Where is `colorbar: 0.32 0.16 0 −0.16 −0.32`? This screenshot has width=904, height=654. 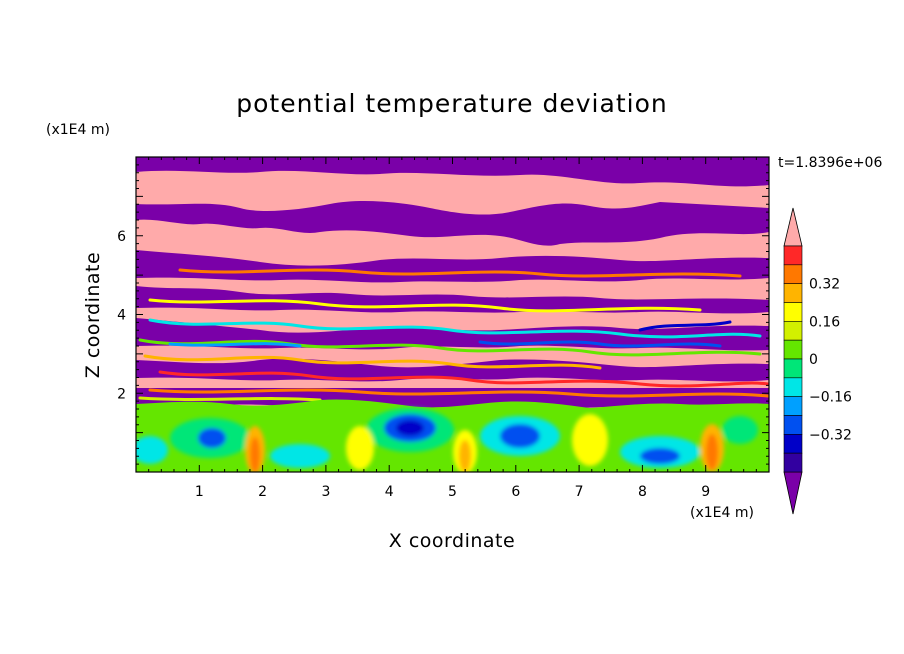 colorbar: 0.32 0.16 0 −0.16 −0.32 is located at coordinates (817, 361).